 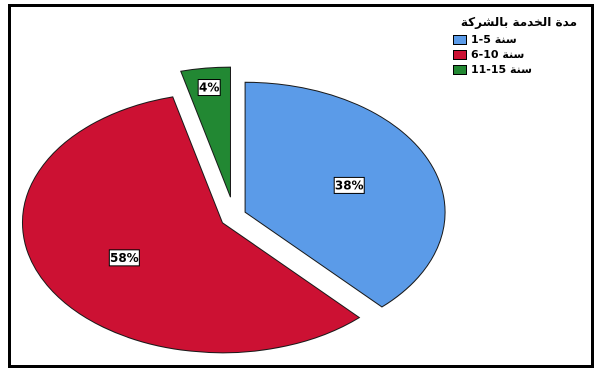 I want to click on svg-text: 38%, so click(x=349, y=185).